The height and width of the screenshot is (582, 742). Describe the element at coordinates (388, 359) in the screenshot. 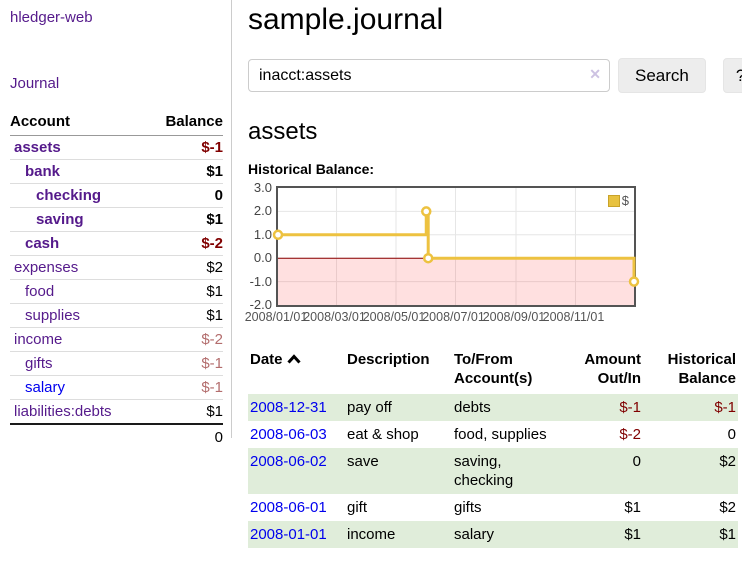

I see `register-header-description: Description` at that location.